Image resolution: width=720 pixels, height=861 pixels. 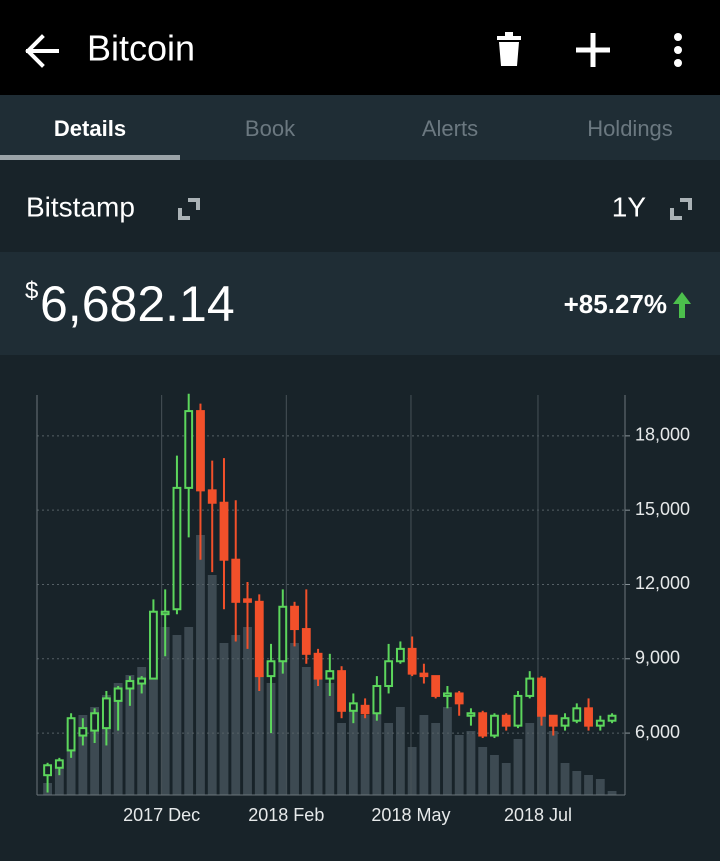 I want to click on x-tick-label: 2018 May, so click(x=410, y=815).